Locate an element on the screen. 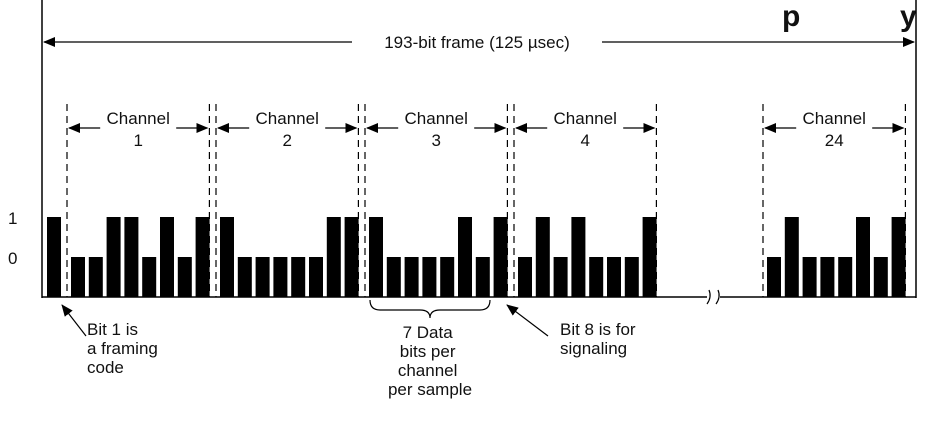 This screenshot has height=422, width=941. data-bits-annotation: 7 Data bits per channel per sample is located at coordinates (430, 361).